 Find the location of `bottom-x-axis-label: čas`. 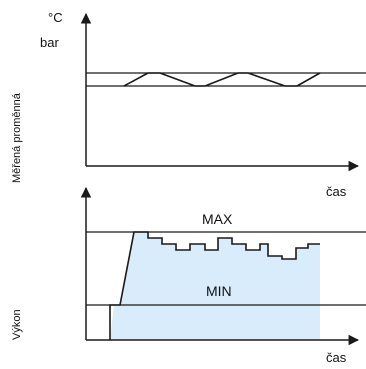

bottom-x-axis-label: čas is located at coordinates (336, 357).